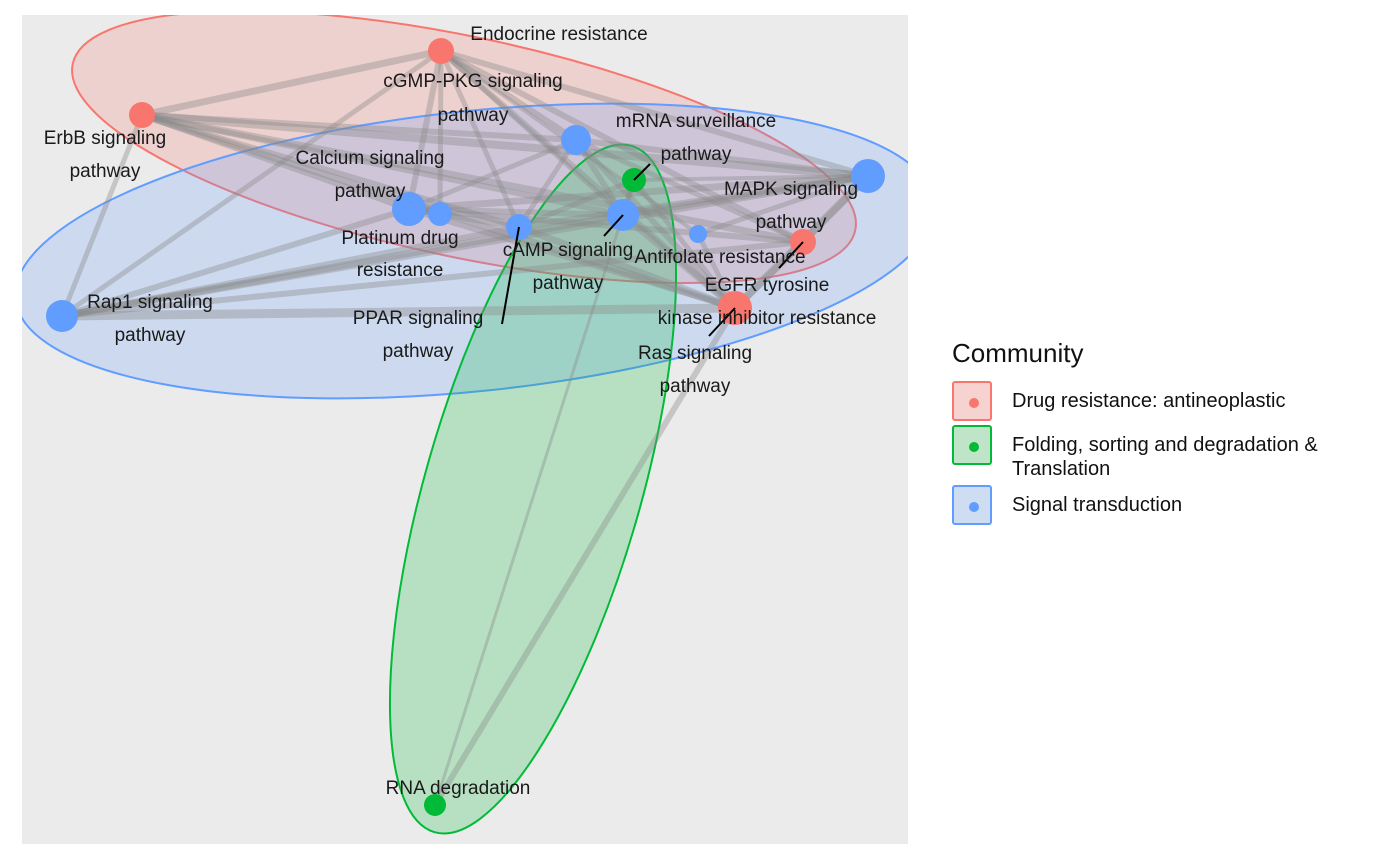 Image resolution: width=1400 pixels, height=866 pixels. Describe the element at coordinates (458, 788) in the screenshot. I see `node-label-rnadeg: RNA degradation` at that location.